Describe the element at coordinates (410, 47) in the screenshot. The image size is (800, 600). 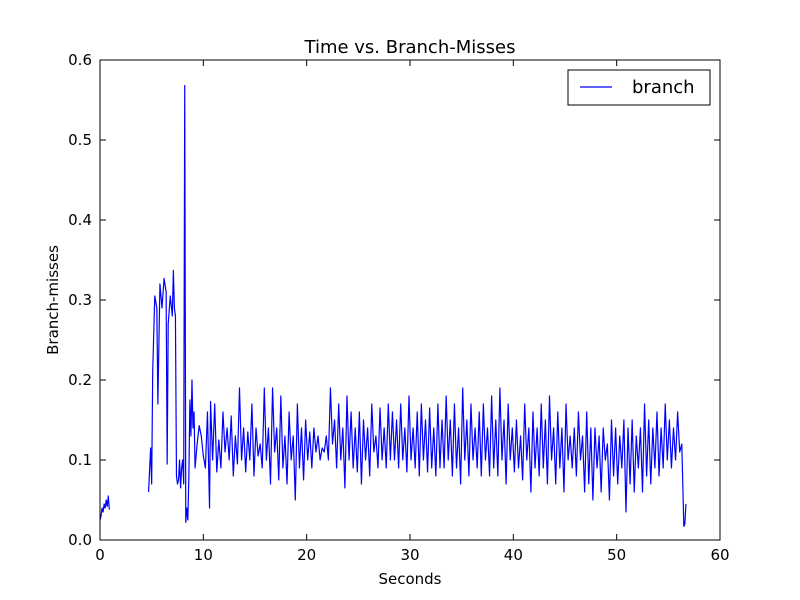
I see `chart-title: Time vs. Branch-Misses` at that location.